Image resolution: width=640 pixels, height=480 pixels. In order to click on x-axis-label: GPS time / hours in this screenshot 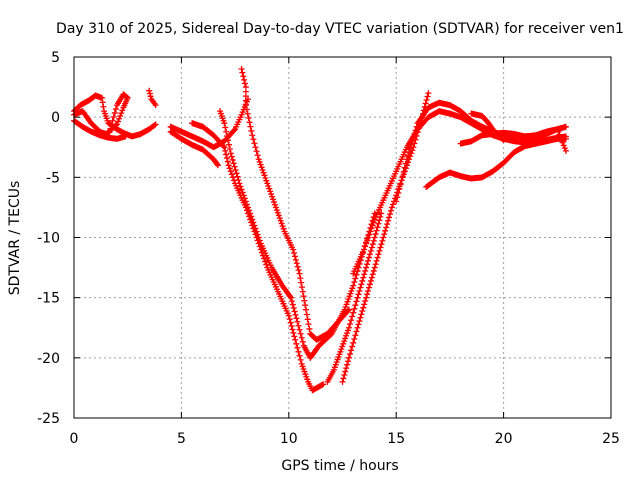, I will do `click(339, 466)`.